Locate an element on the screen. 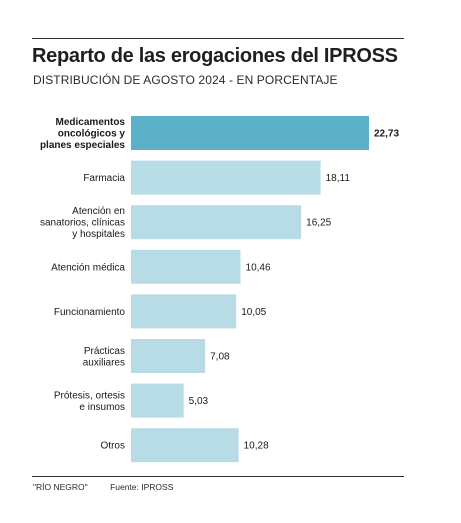  footer: "RÍO NEGRO" Fuente: IPROSS is located at coordinates (113, 487).